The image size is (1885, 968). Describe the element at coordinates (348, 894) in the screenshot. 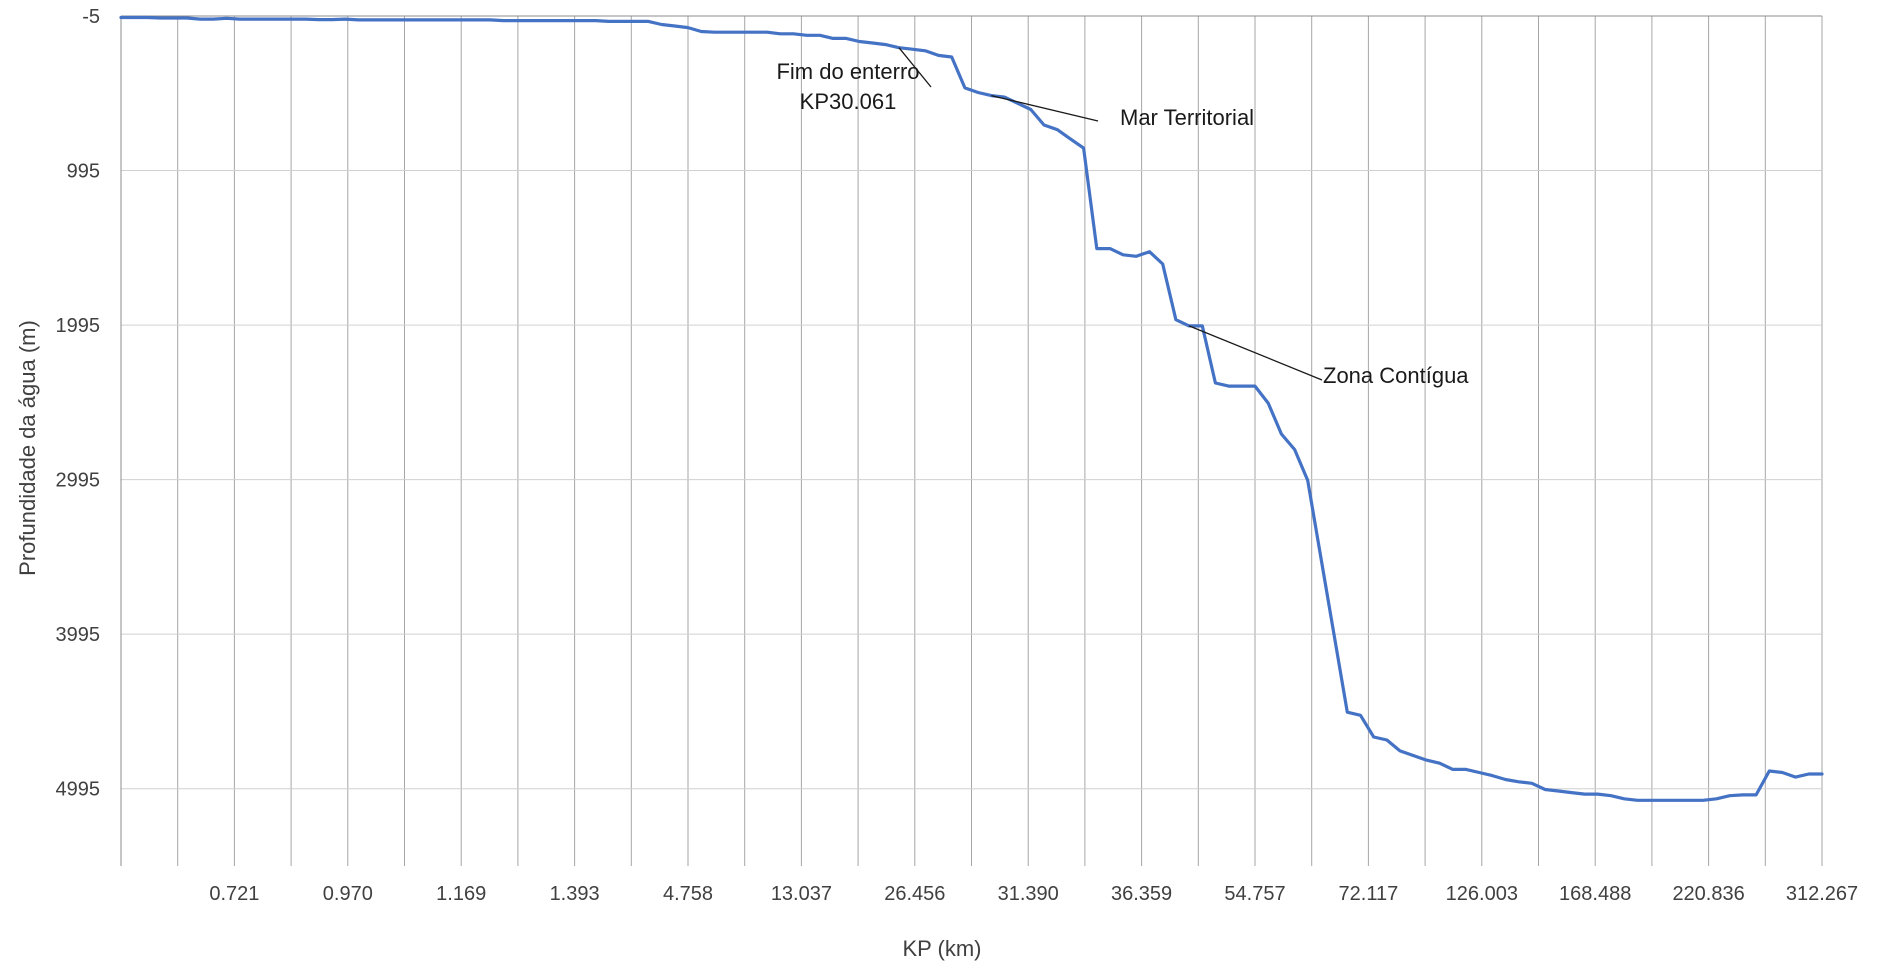

I see `x-tick-label: 0.970` at that location.